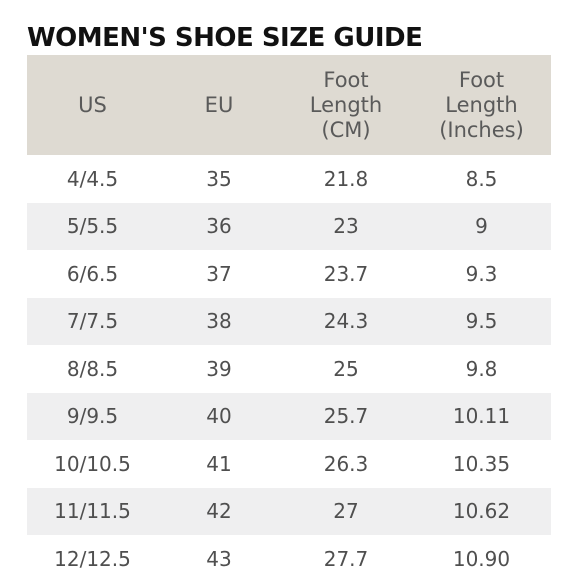  I want to click on cell-inches: 9.5, so click(481, 321).